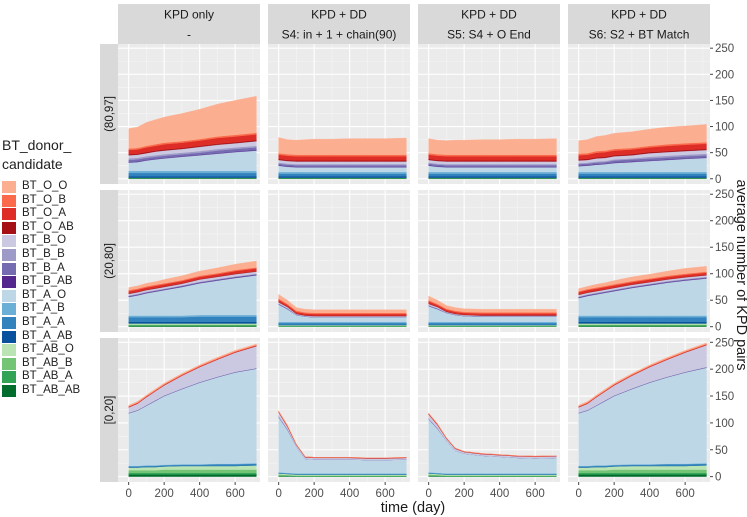 This screenshot has height=517, width=747. Describe the element at coordinates (639, 14) in the screenshot. I see `strip-top-bg` at that location.